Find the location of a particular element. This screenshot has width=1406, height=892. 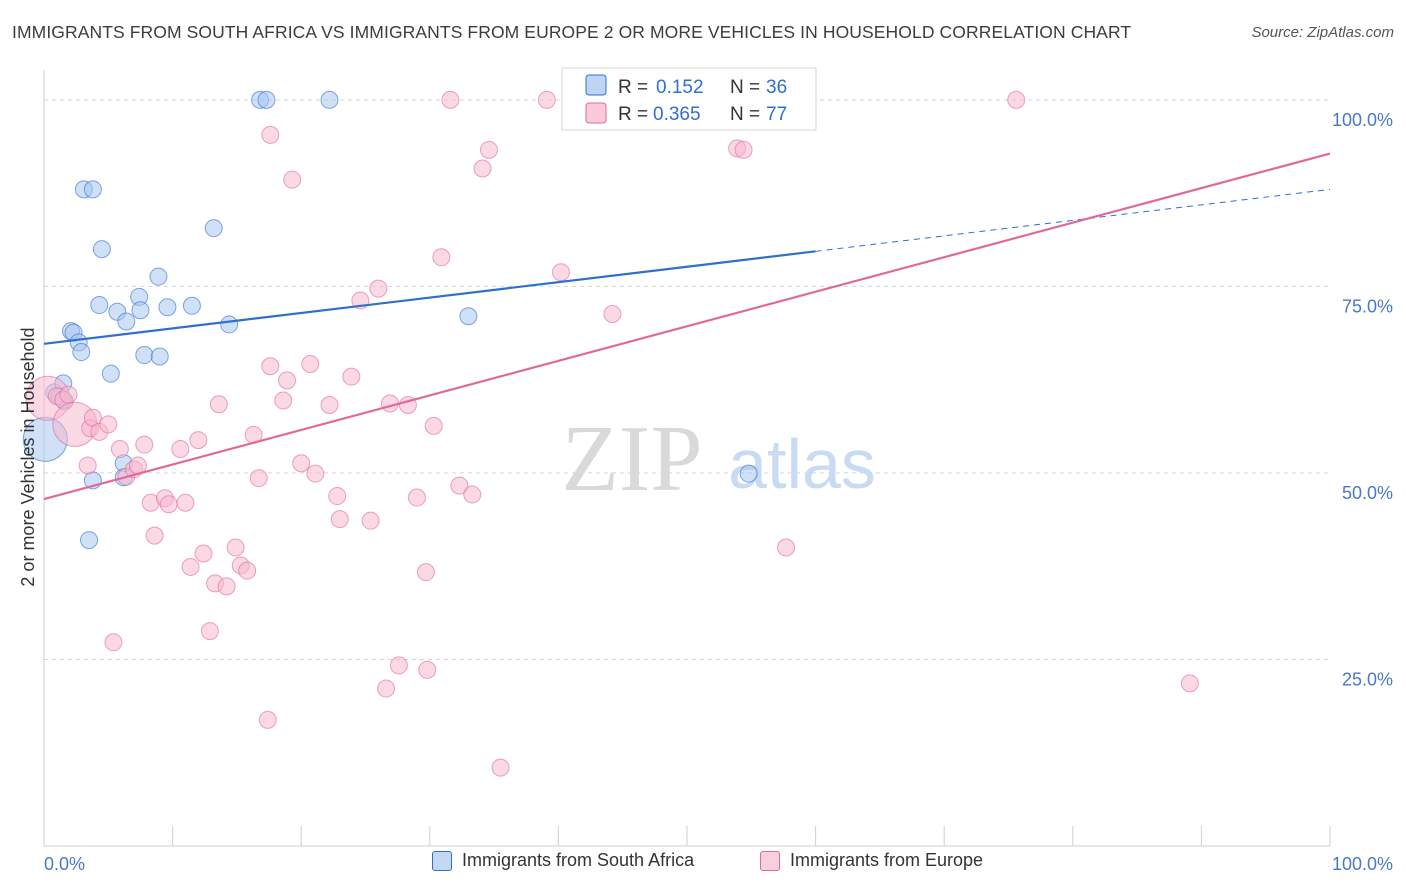

y-tick-label: 25.0% is located at coordinates (1367, 679).